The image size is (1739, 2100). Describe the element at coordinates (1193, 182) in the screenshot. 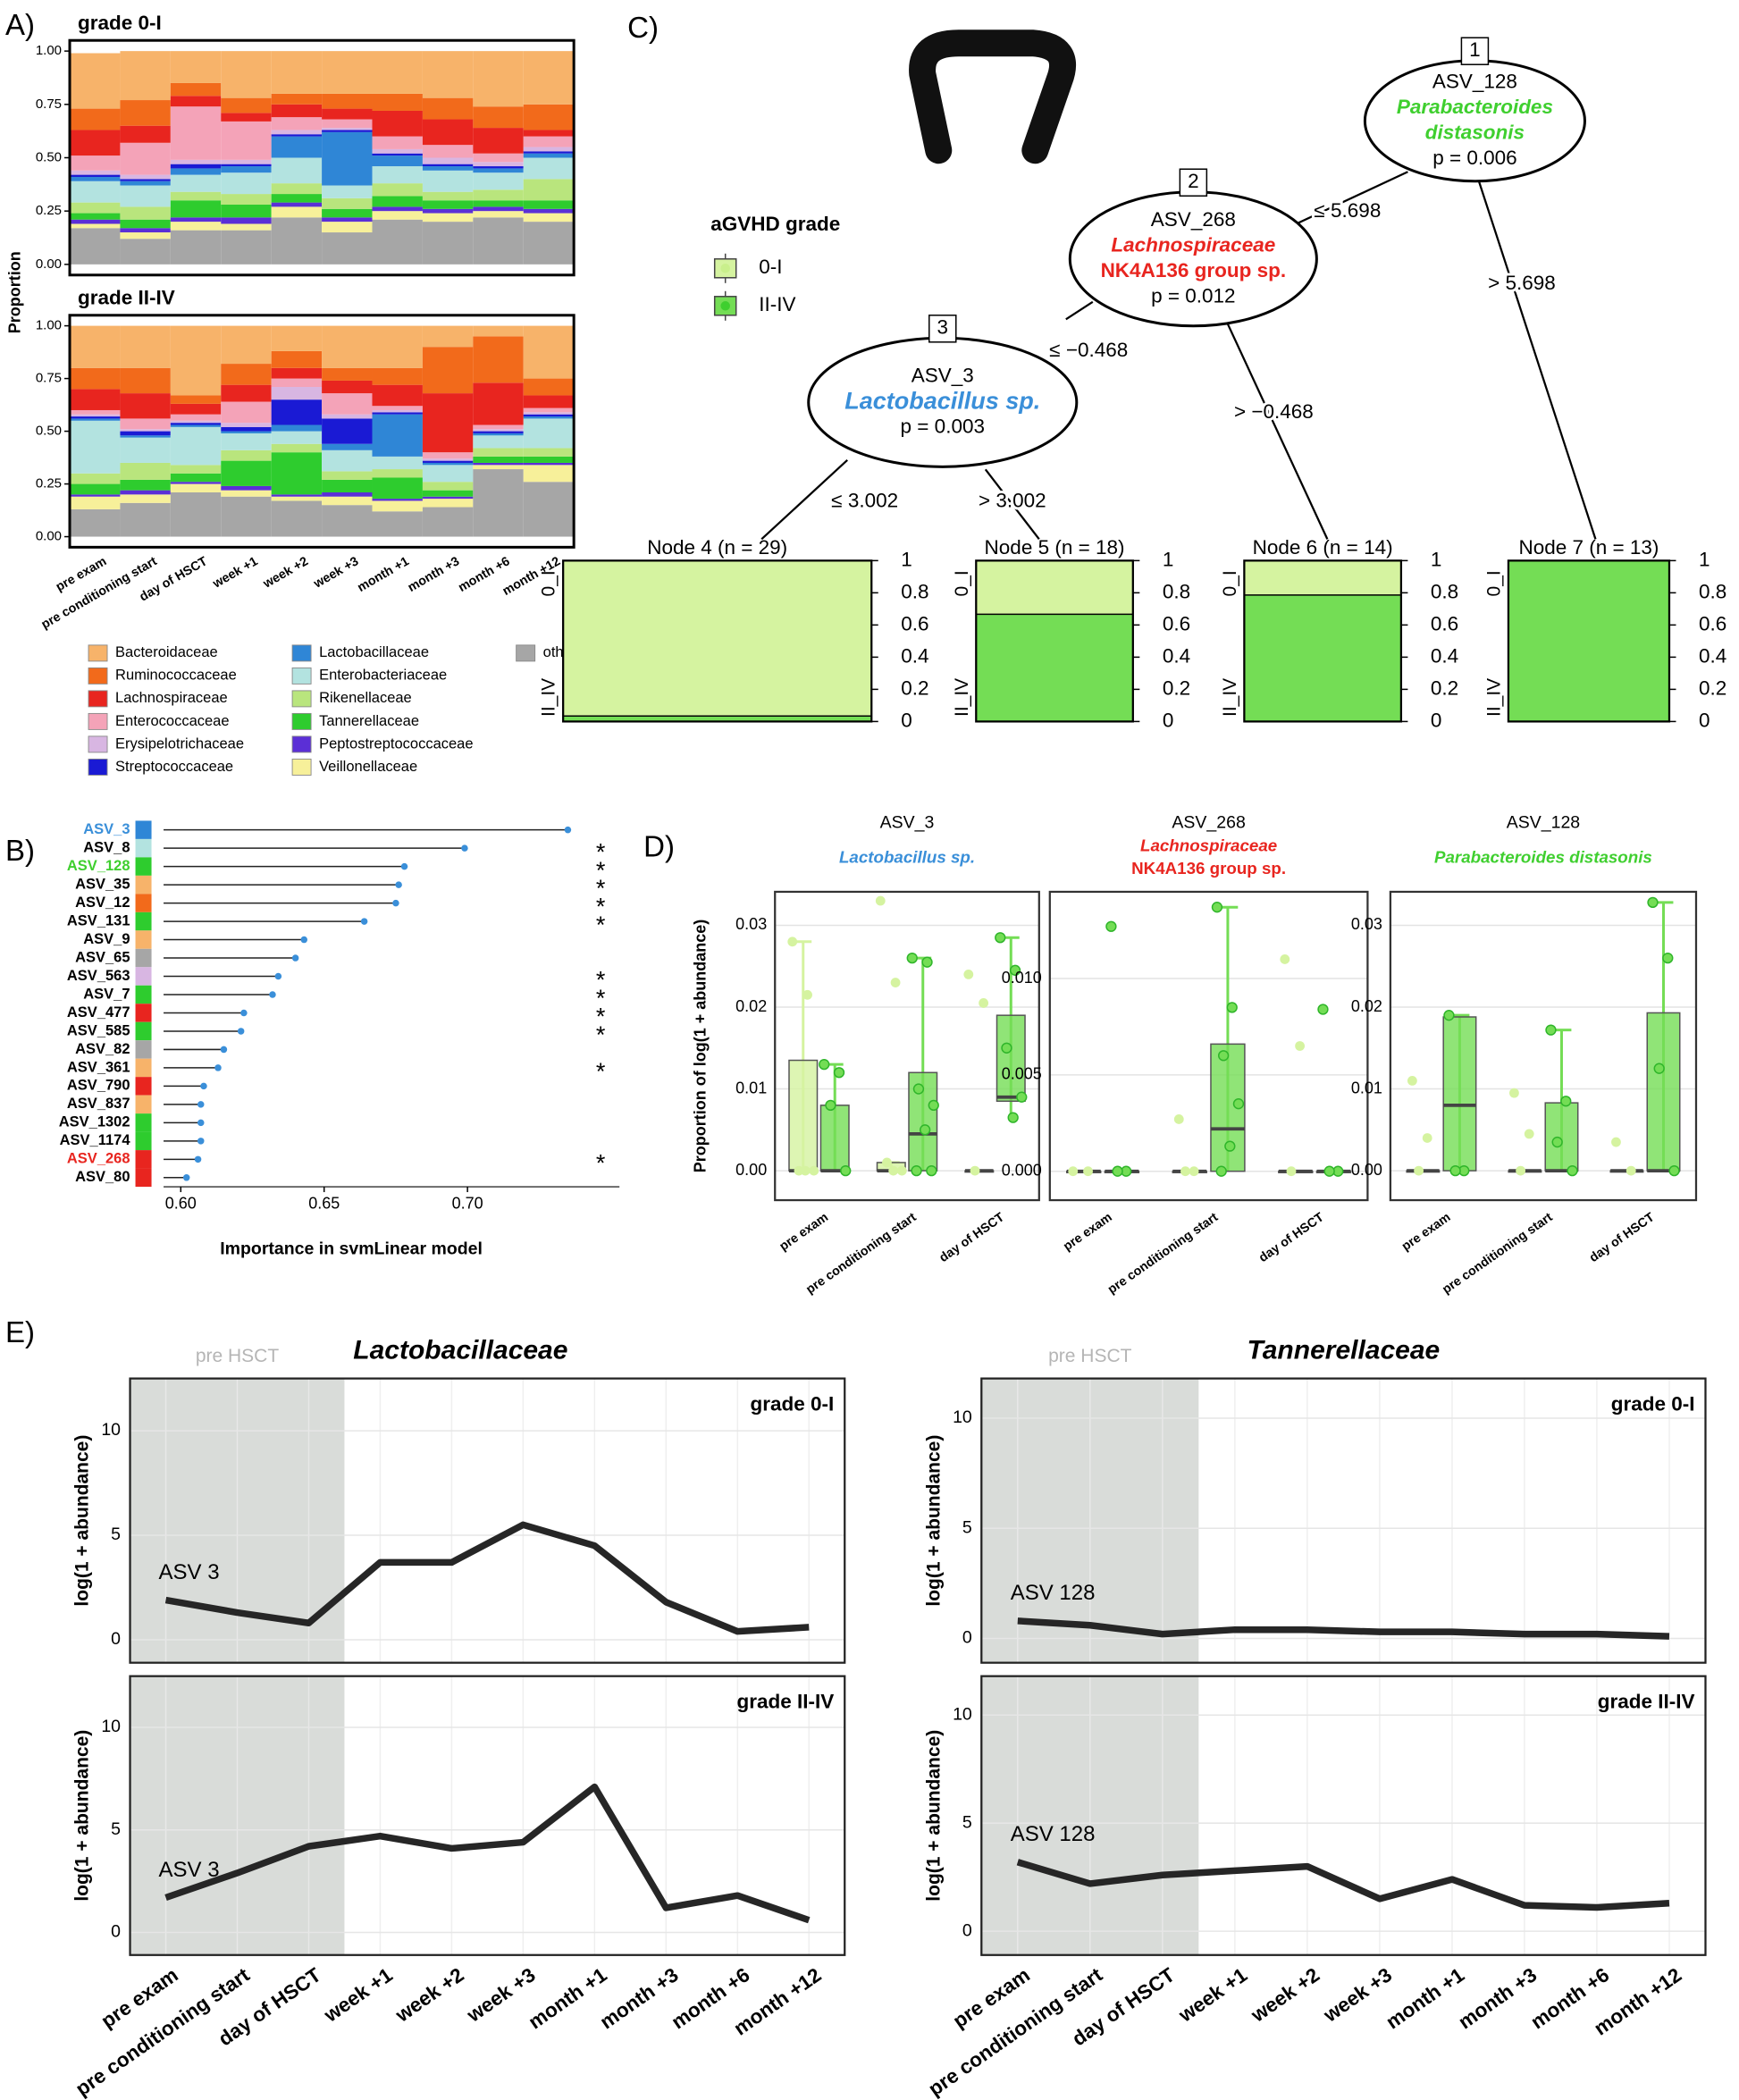

I see `node-id-box` at that location.